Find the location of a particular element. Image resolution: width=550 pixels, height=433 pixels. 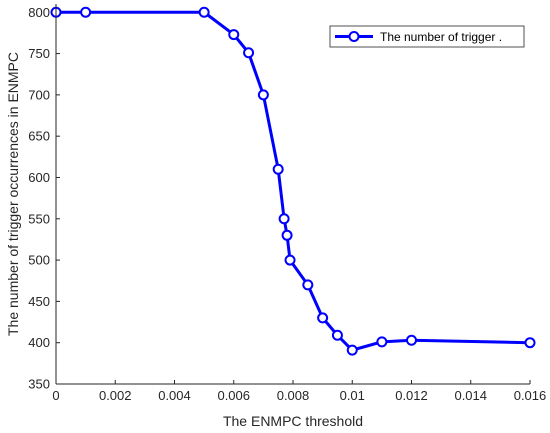

y-tick-label: 500 is located at coordinates (39, 260).